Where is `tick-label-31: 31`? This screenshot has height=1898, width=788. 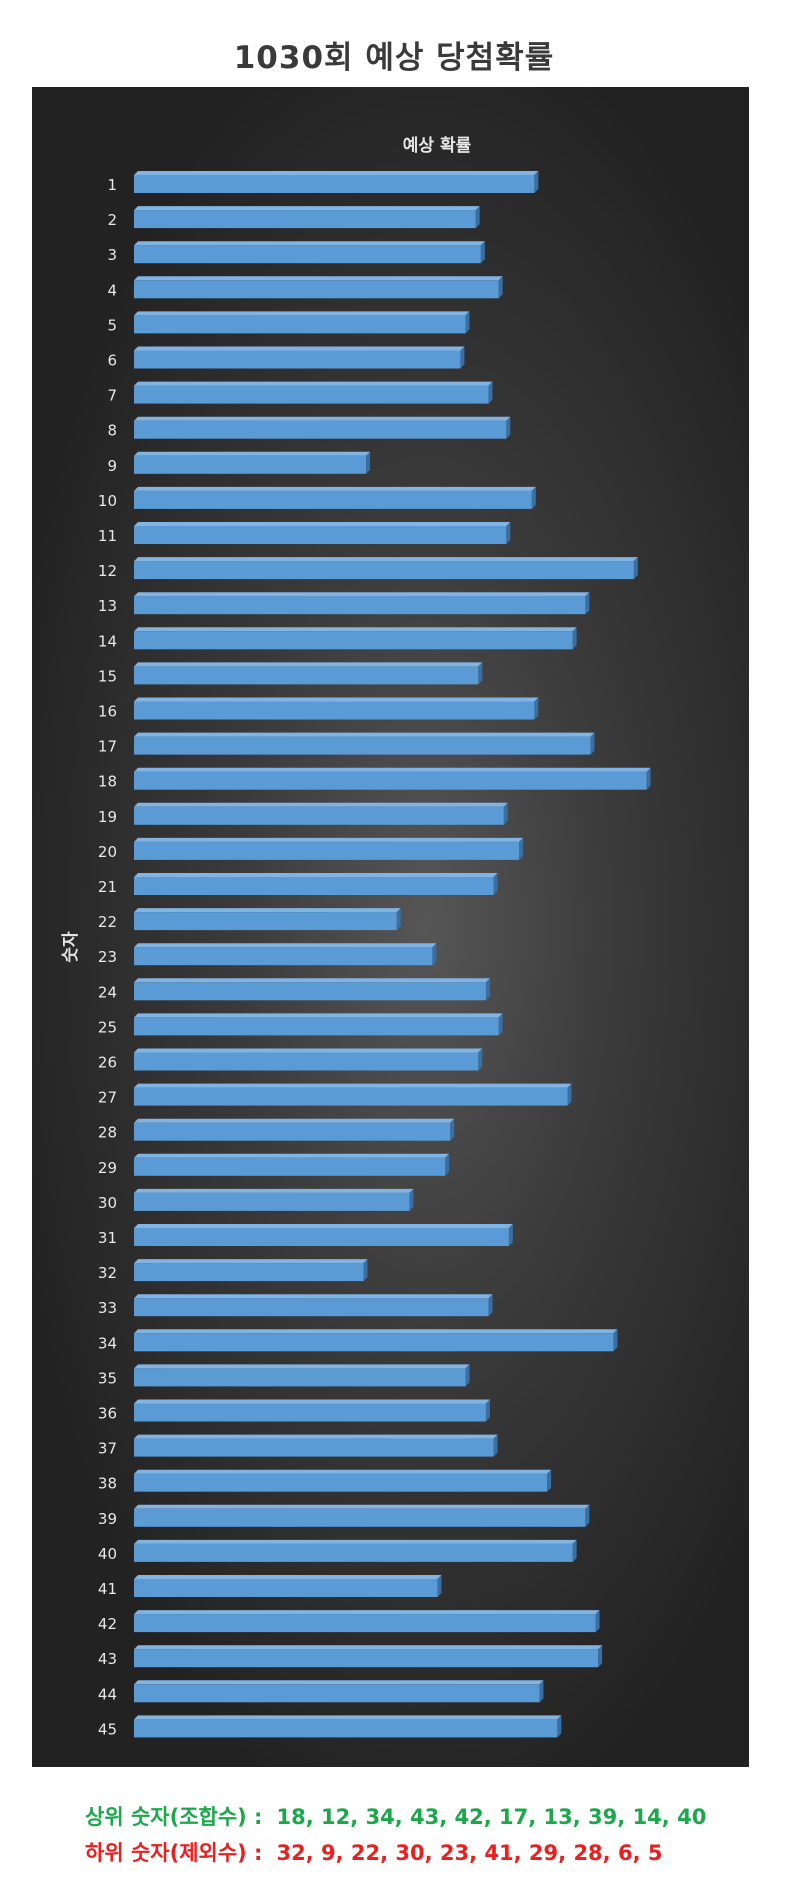 tick-label-31: 31 is located at coordinates (107, 1238).